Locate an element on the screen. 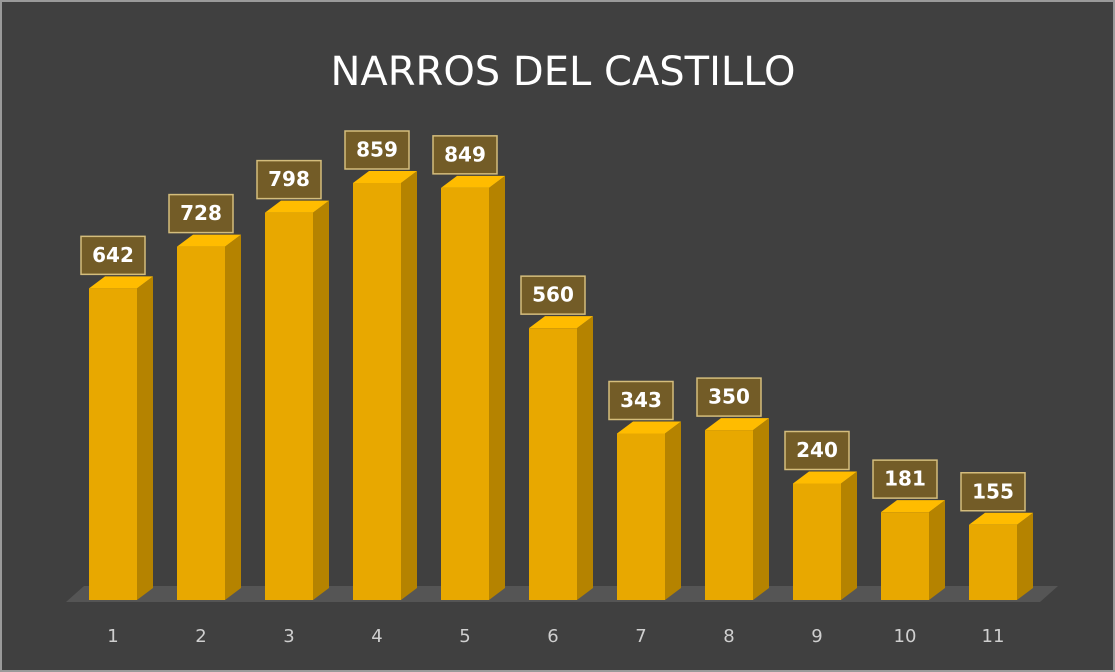 This screenshot has width=1115, height=672. x-tick-label: 7 is located at coordinates (640, 636).